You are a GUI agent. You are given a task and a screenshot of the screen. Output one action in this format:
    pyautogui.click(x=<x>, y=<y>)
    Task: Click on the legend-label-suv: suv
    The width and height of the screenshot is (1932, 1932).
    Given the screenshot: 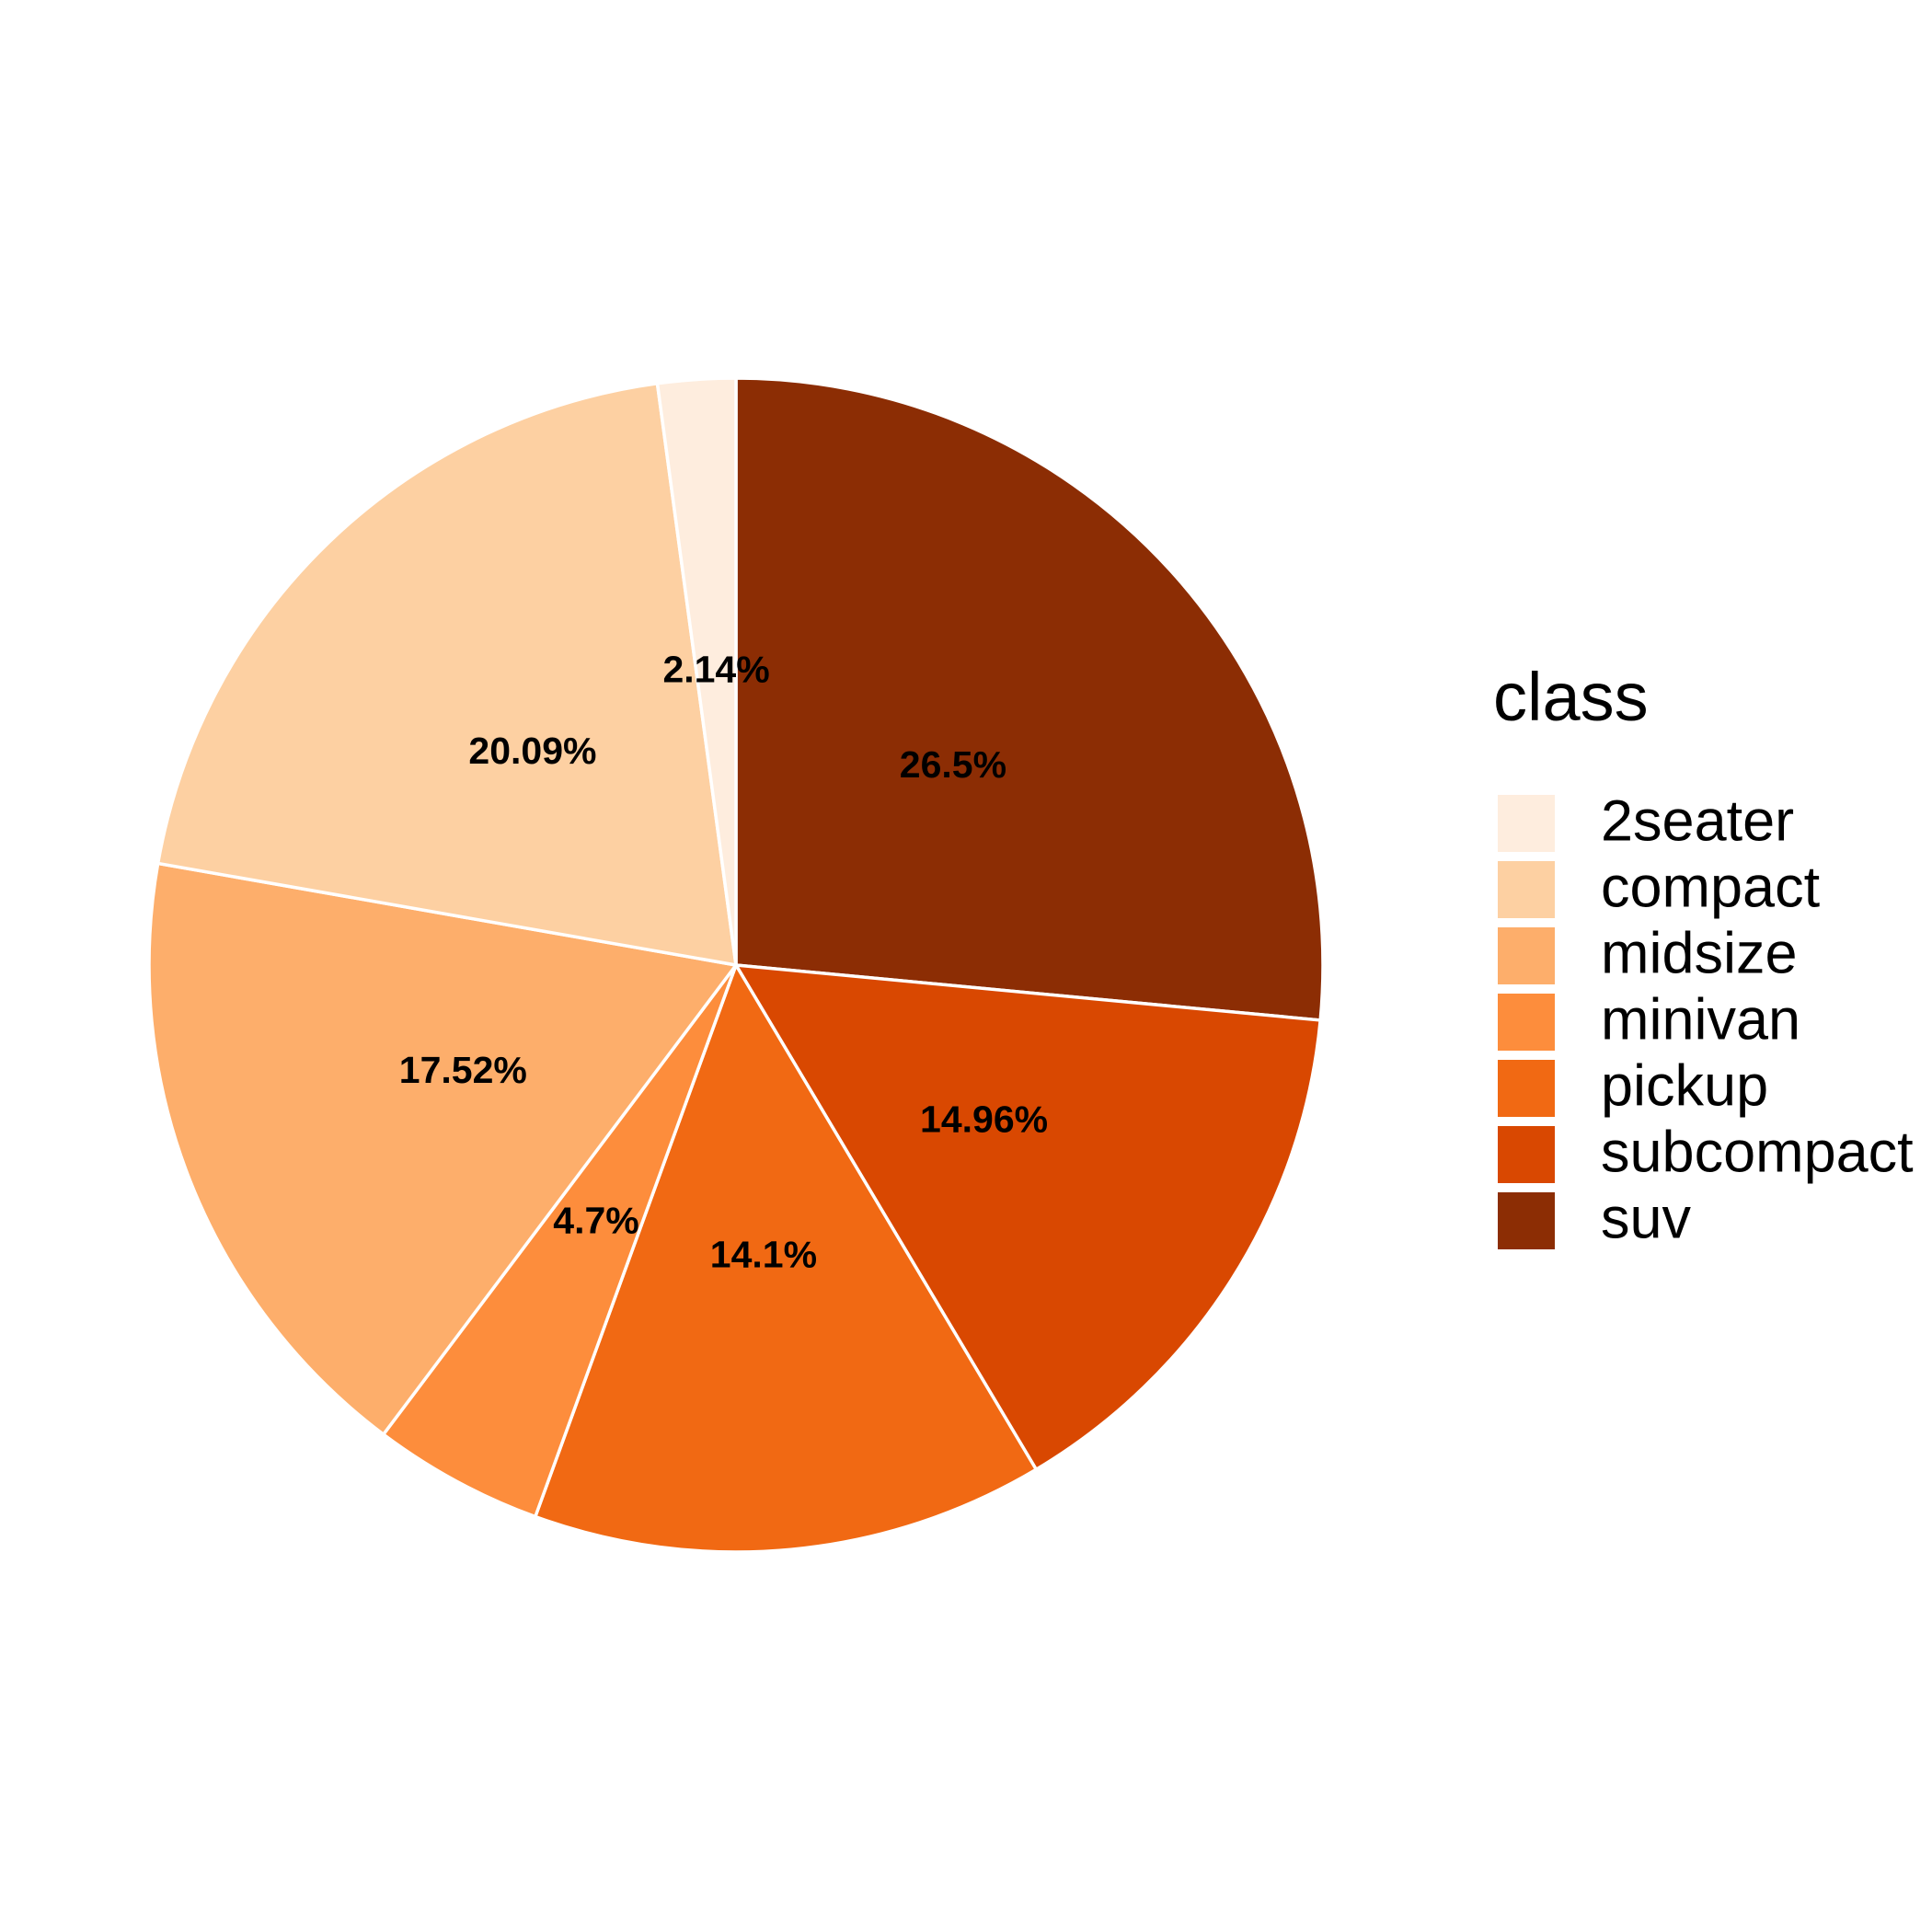 What is the action you would take?
    pyautogui.click(x=1646, y=1219)
    